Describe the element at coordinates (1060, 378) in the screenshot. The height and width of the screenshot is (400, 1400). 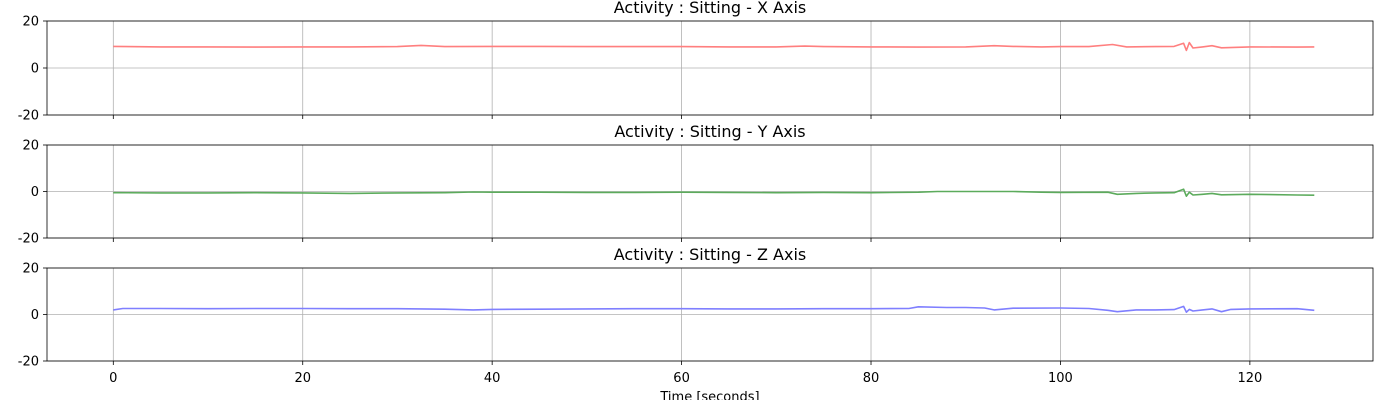
I see `x-tick-label: 100` at that location.